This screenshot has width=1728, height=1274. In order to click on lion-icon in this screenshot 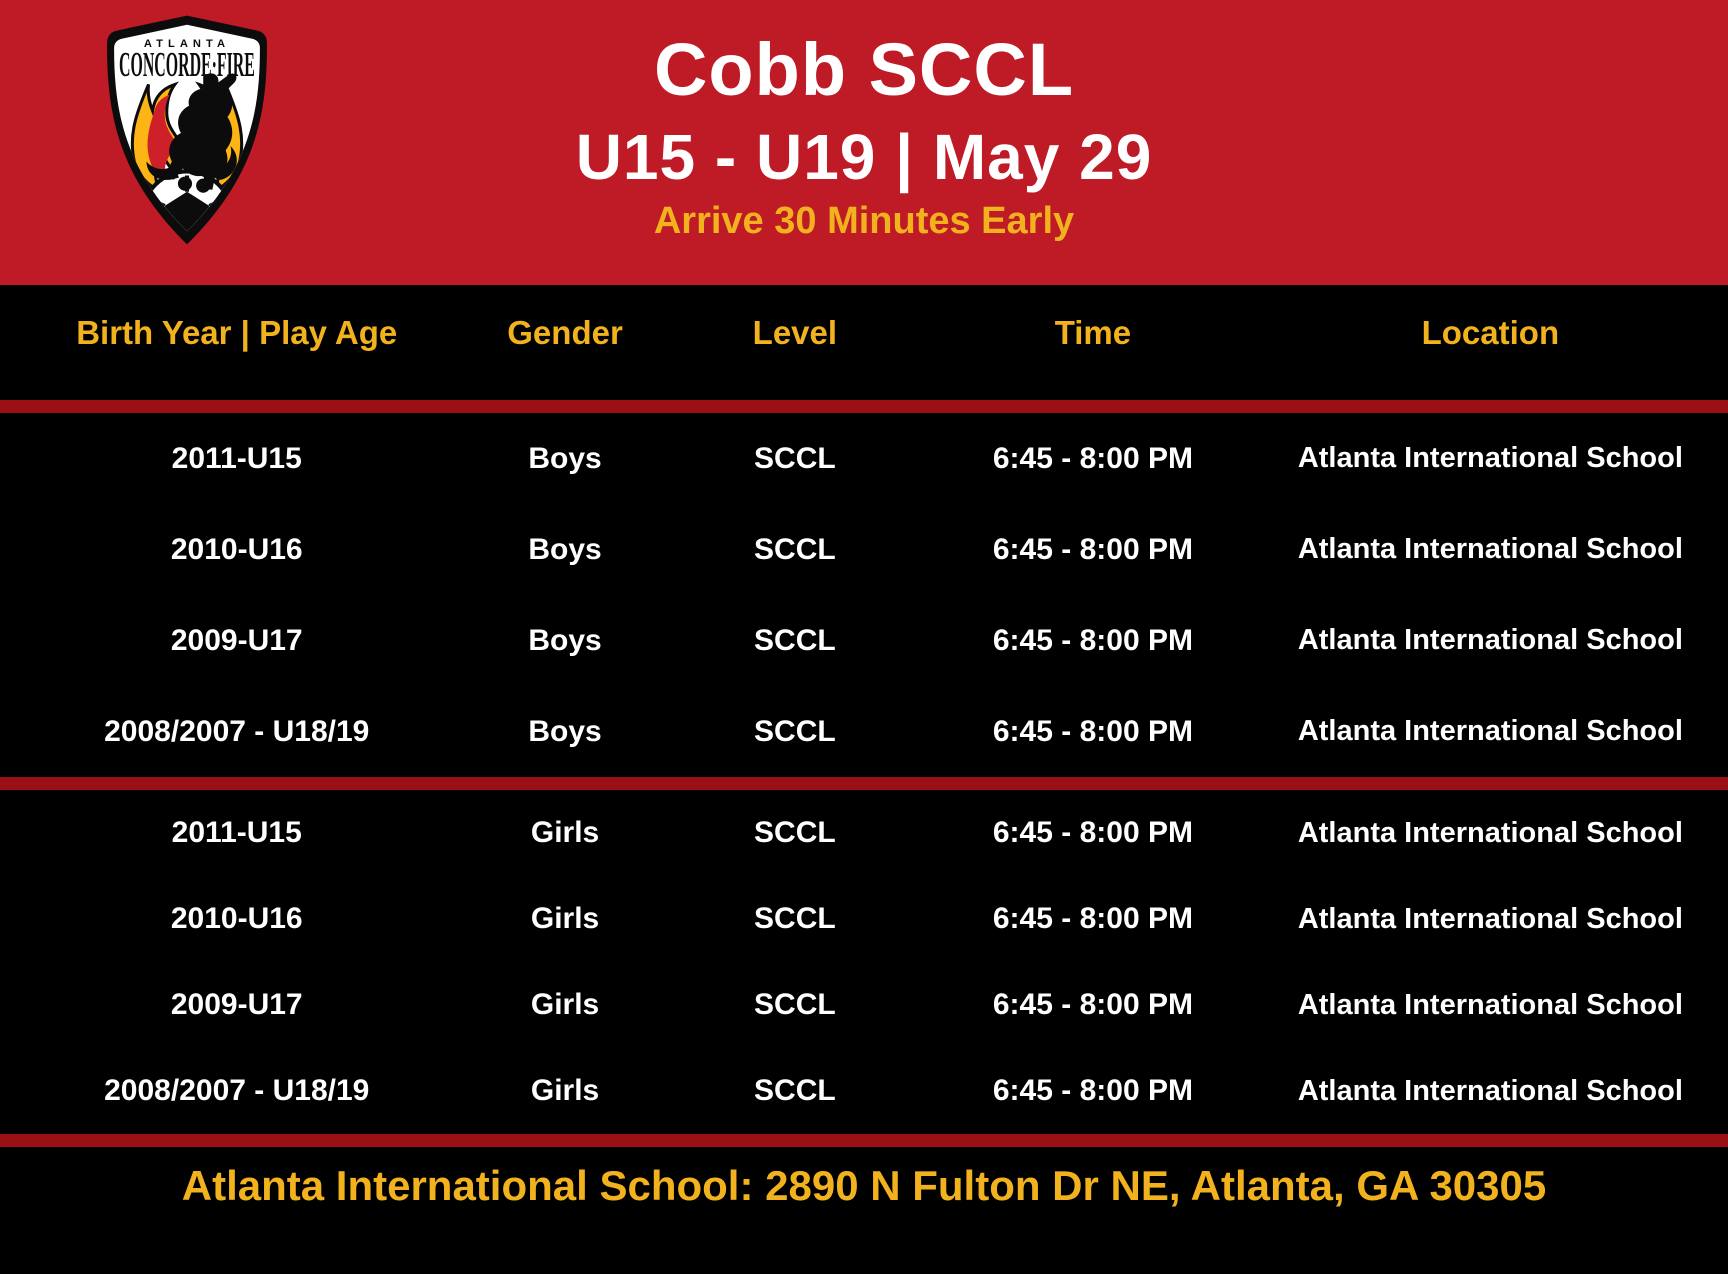, I will do `click(191, 133)`.